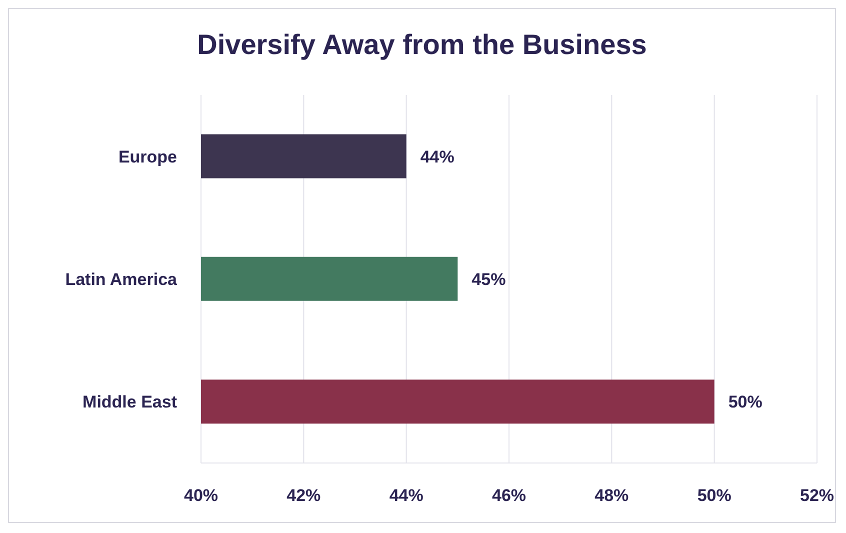 The image size is (846, 533). I want to click on data-label: 50%, so click(745, 402).